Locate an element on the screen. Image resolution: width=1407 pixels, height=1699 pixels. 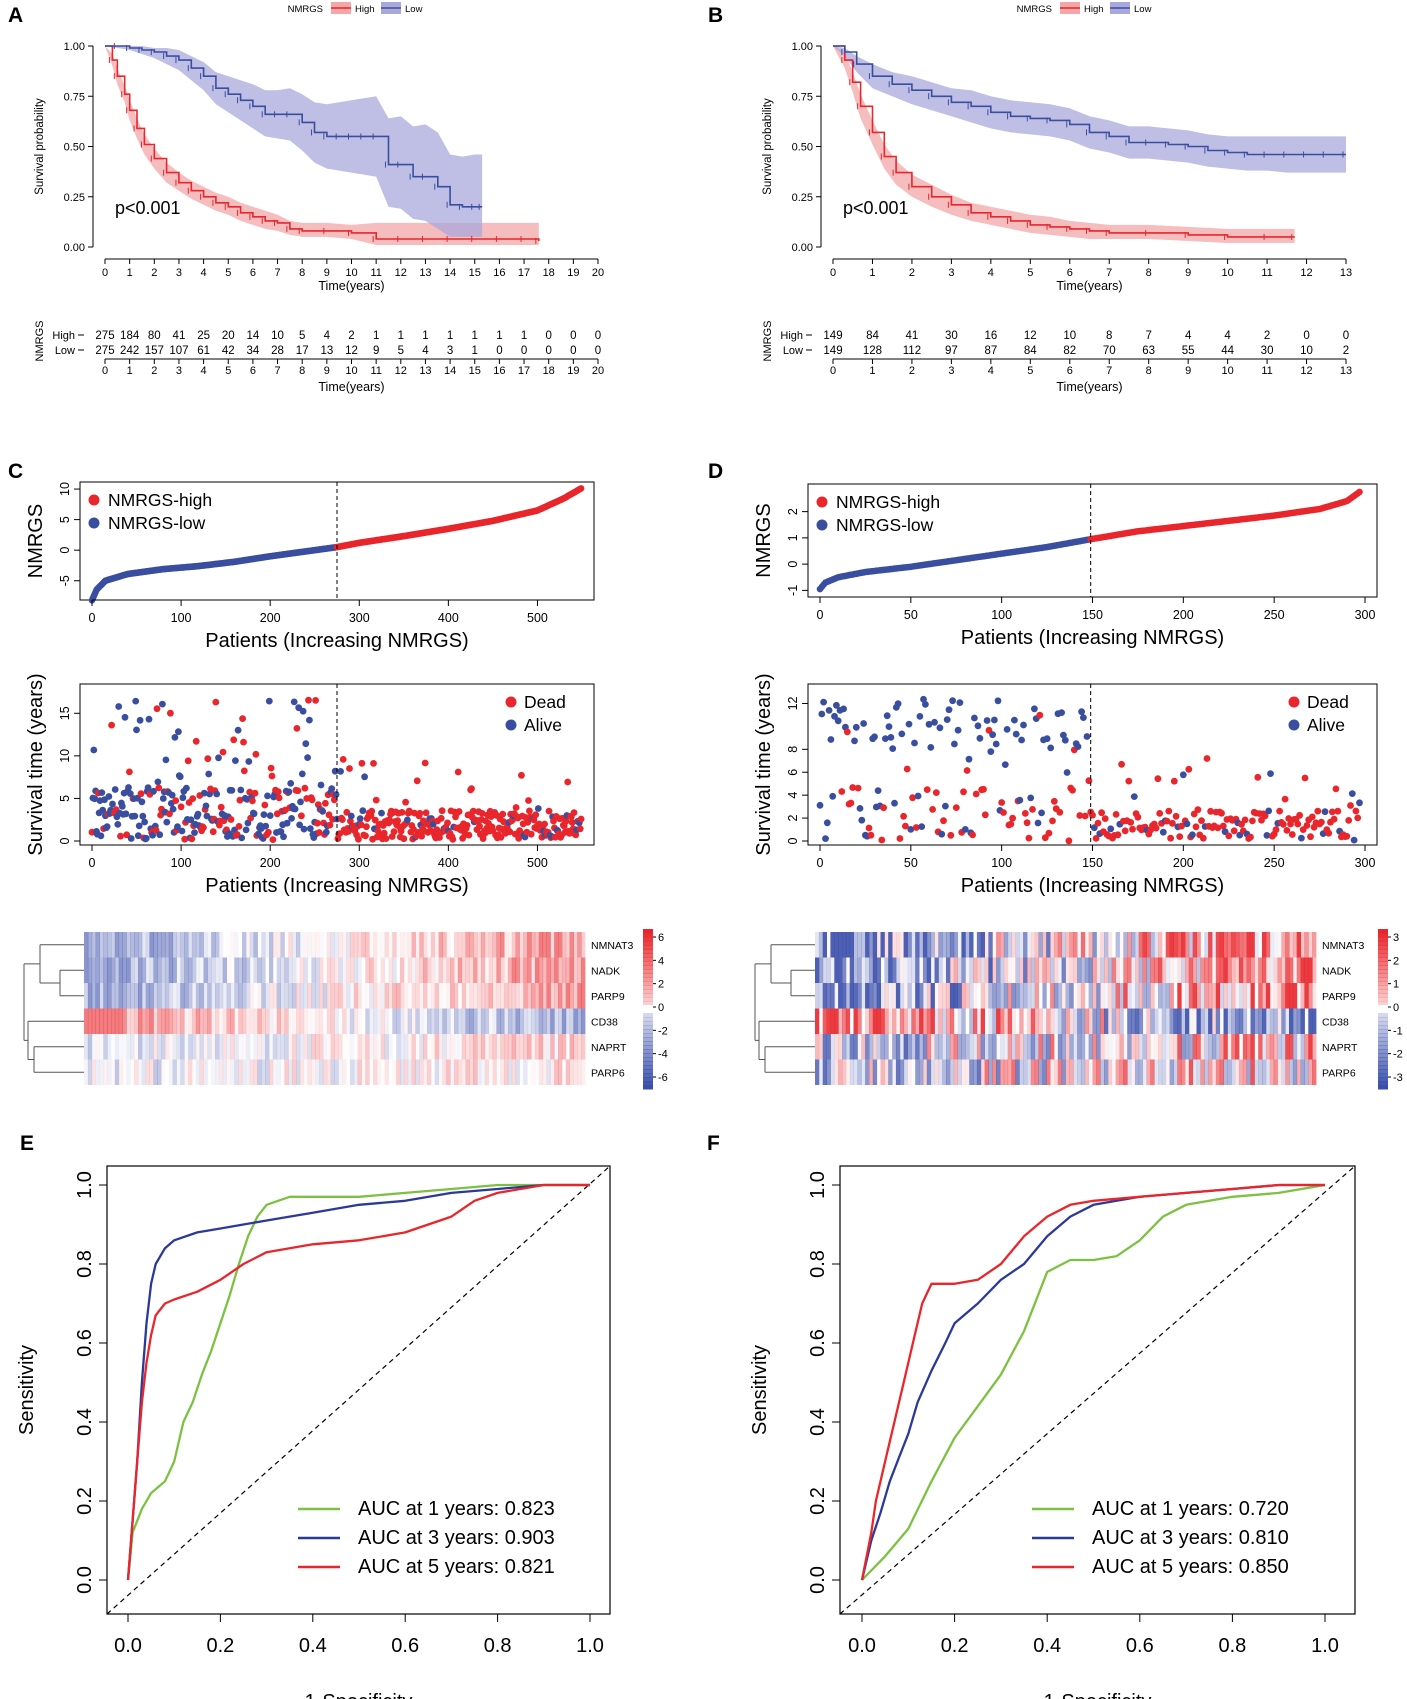
x-tick-label: 12 is located at coordinates (1306, 273).